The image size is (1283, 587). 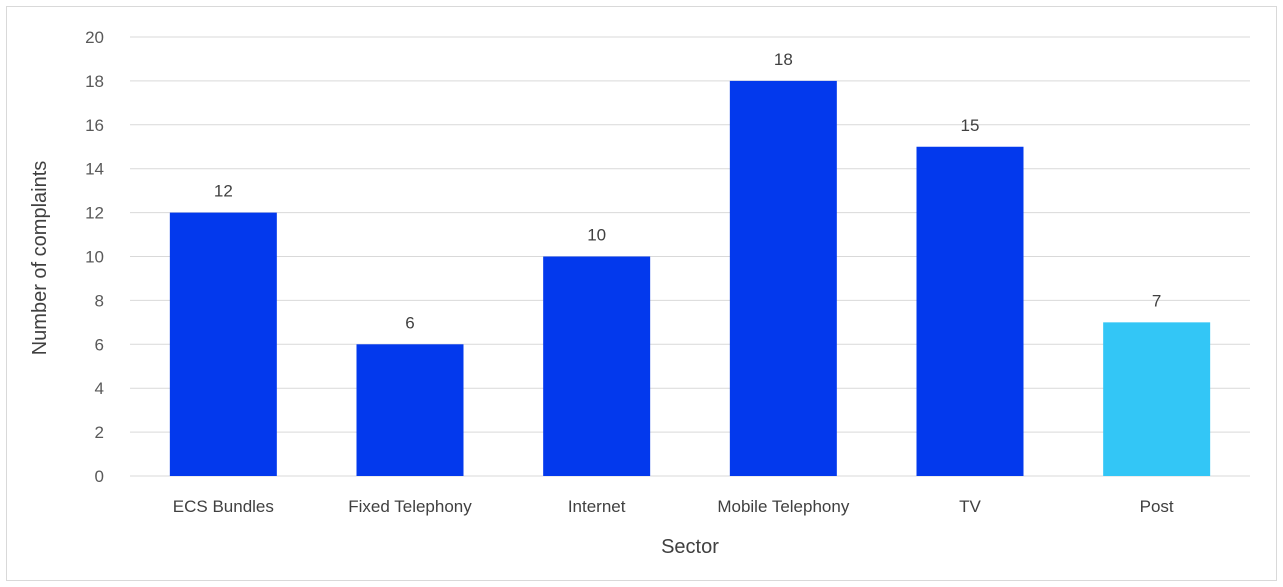 I want to click on bar-fixed-telephony, so click(x=410, y=410).